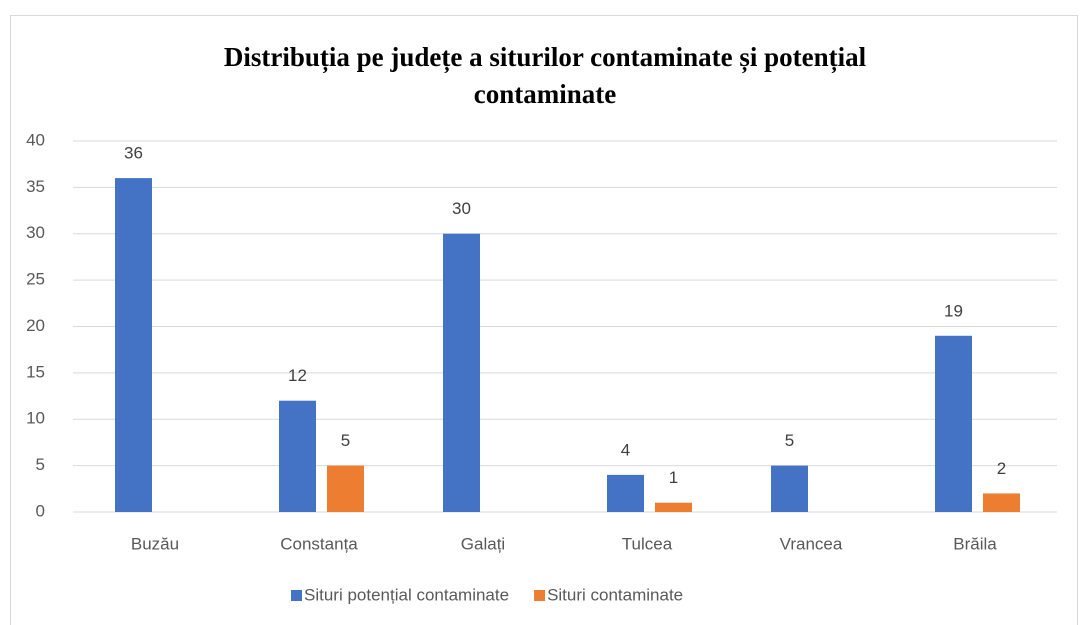 The width and height of the screenshot is (1081, 625). What do you see at coordinates (647, 543) in the screenshot?
I see `x-tick-label: Tulcea` at bounding box center [647, 543].